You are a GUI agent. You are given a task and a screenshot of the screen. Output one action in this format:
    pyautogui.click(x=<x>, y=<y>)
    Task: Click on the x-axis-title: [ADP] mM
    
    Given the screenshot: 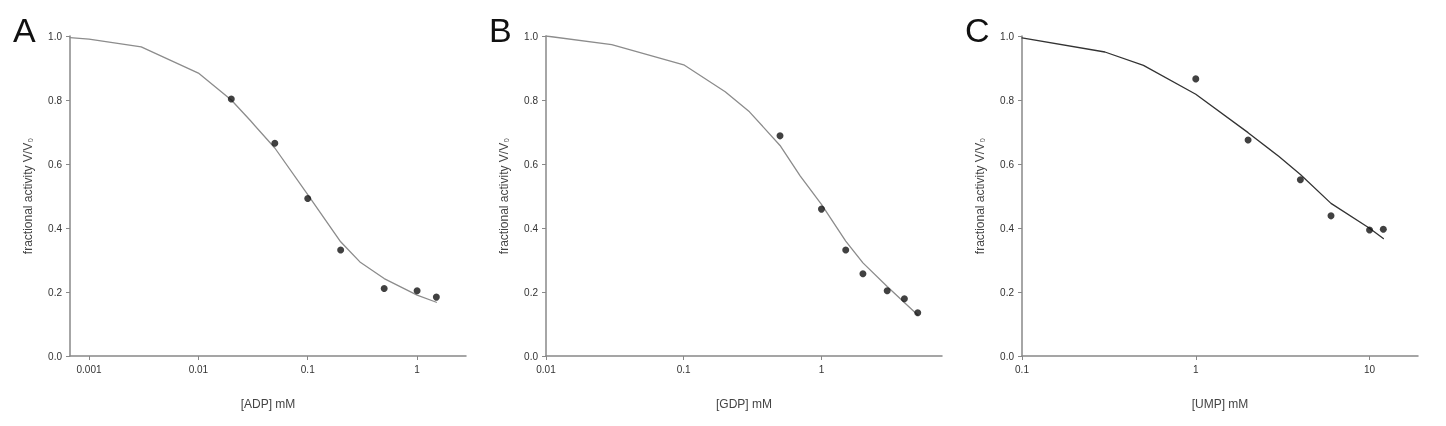 What is the action you would take?
    pyautogui.click(x=268, y=404)
    